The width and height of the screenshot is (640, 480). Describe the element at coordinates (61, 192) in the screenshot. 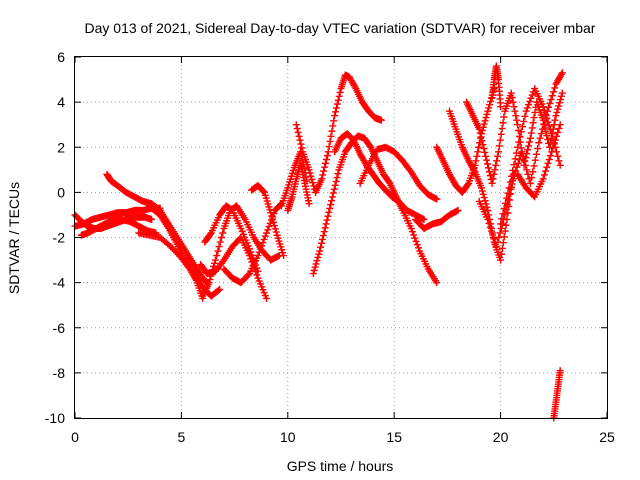

I see `y-tick-label: 0` at that location.